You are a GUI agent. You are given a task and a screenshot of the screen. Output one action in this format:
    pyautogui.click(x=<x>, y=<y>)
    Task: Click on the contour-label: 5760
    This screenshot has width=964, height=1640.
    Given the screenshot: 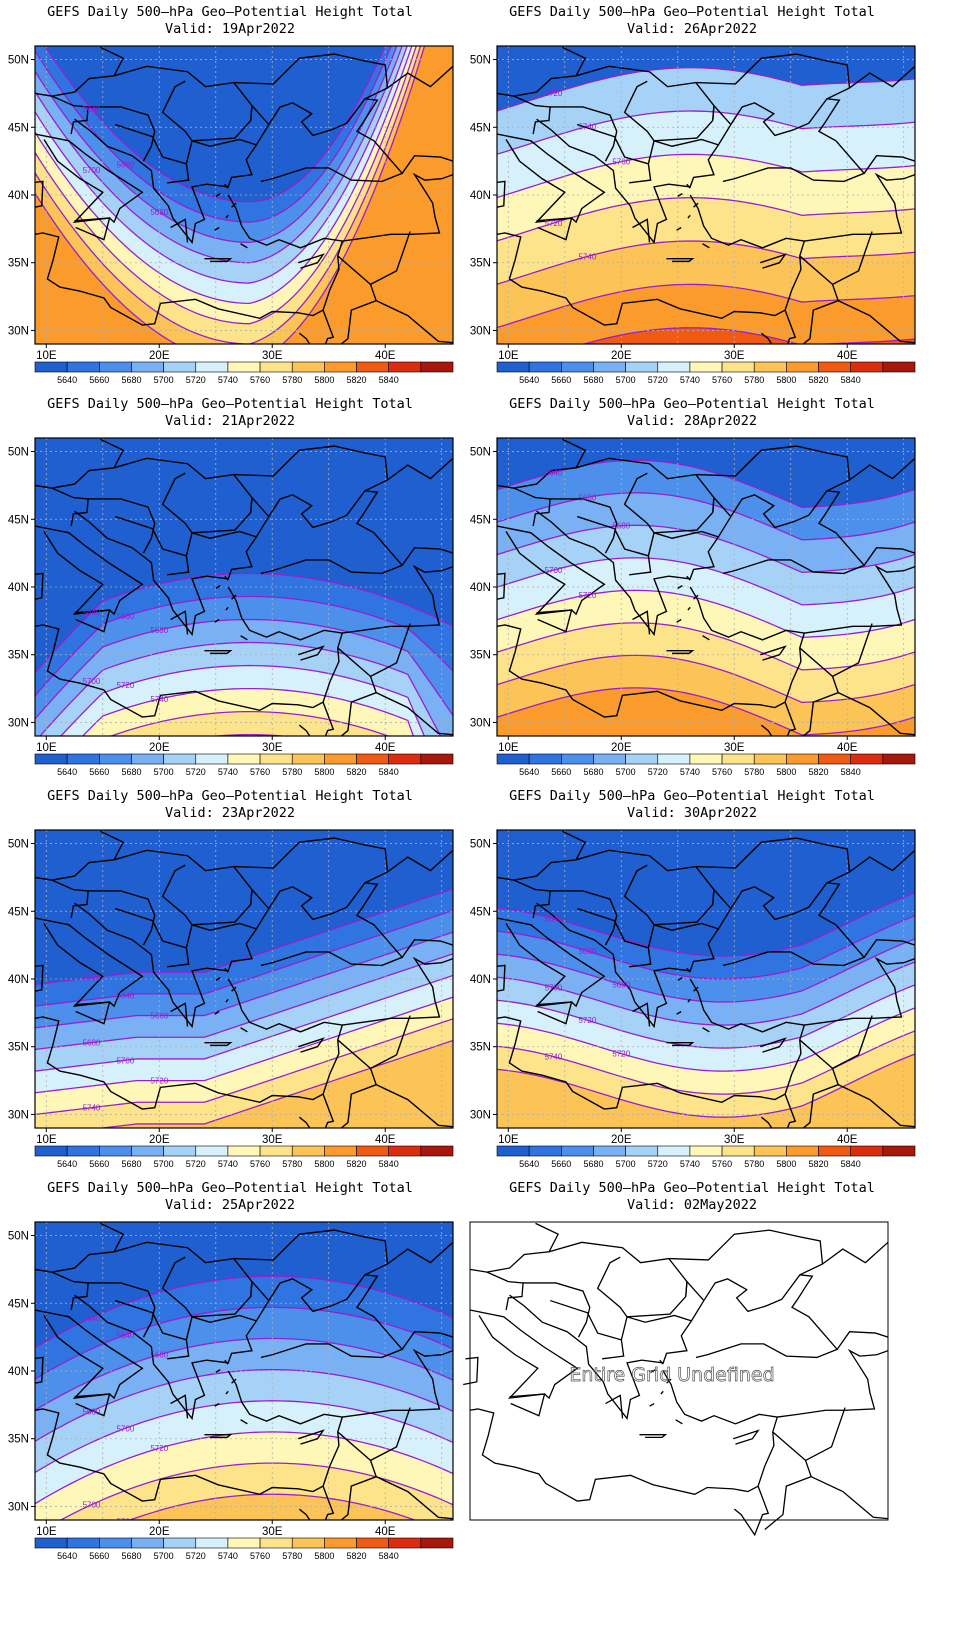 What is the action you would take?
    pyautogui.click(x=92, y=1567)
    